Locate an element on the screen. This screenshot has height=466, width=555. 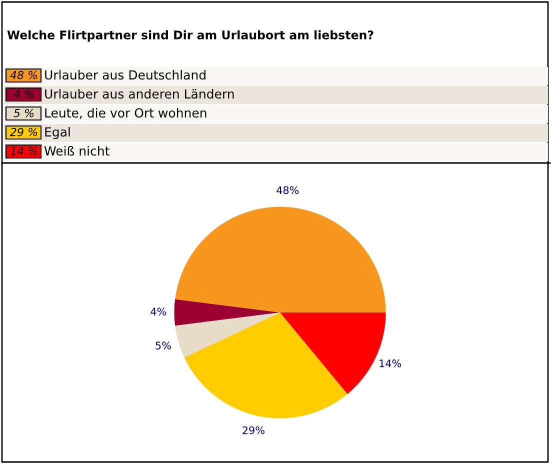
legend-label: Egal is located at coordinates (57, 133).